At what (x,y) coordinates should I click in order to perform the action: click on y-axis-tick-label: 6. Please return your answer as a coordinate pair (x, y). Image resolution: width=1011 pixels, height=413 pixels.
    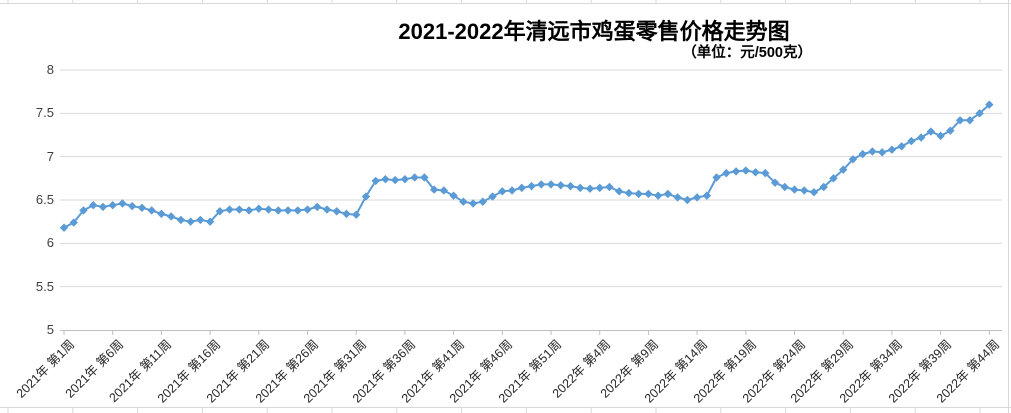
    Looking at the image, I should click on (50, 243).